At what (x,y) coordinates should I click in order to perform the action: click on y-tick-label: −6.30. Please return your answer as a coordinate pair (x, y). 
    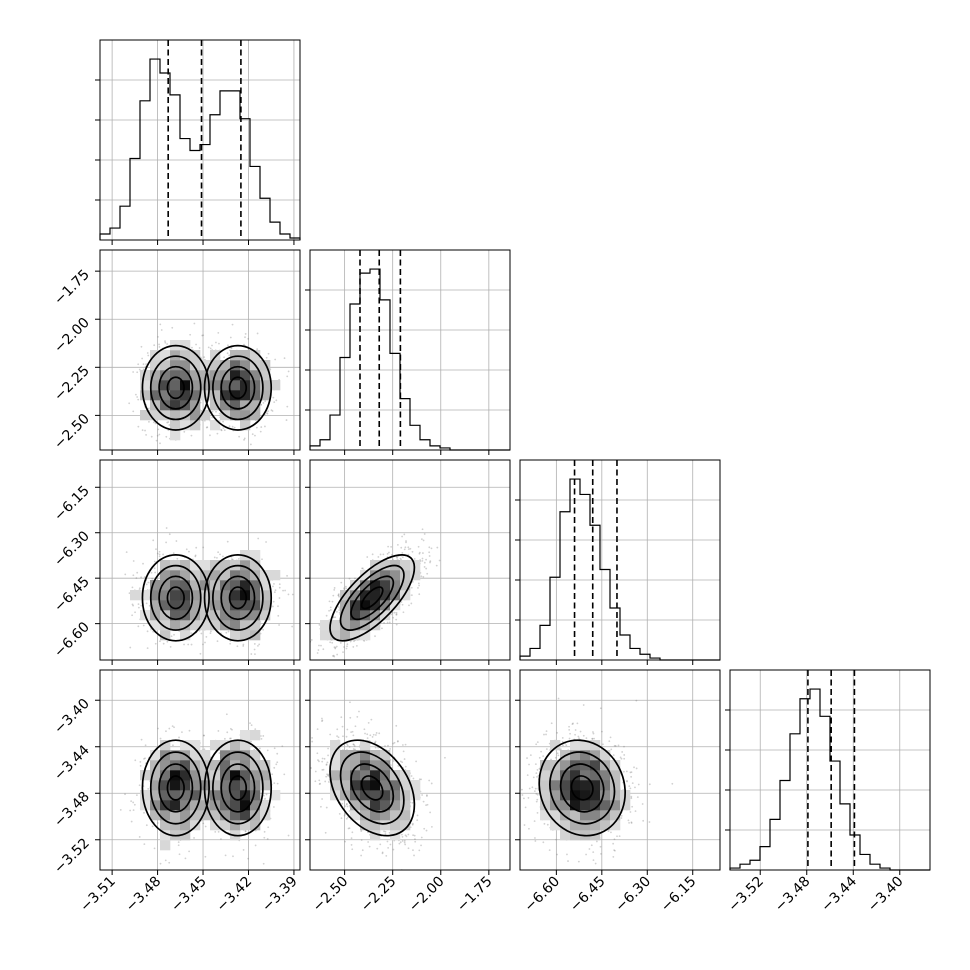
    Looking at the image, I should click on (72, 549).